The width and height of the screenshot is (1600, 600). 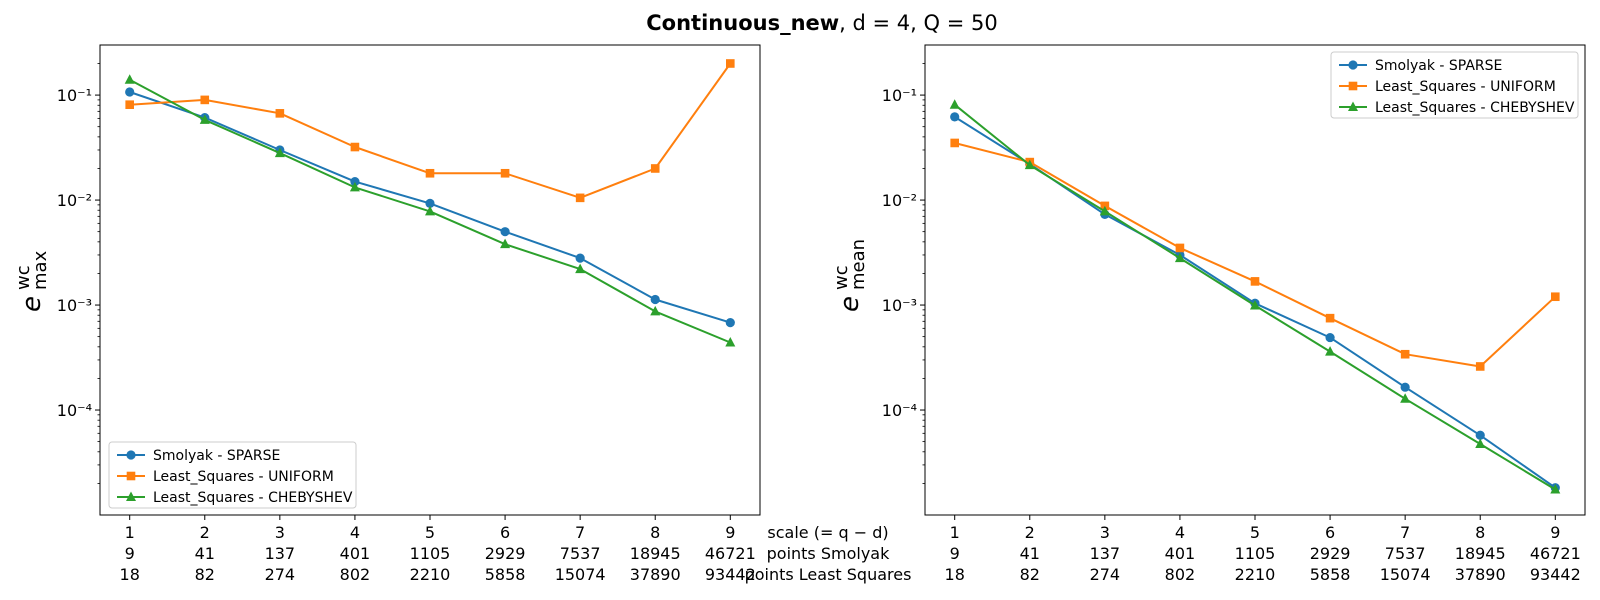 I want to click on legend-marker-chebyshev, so click(x=131, y=496).